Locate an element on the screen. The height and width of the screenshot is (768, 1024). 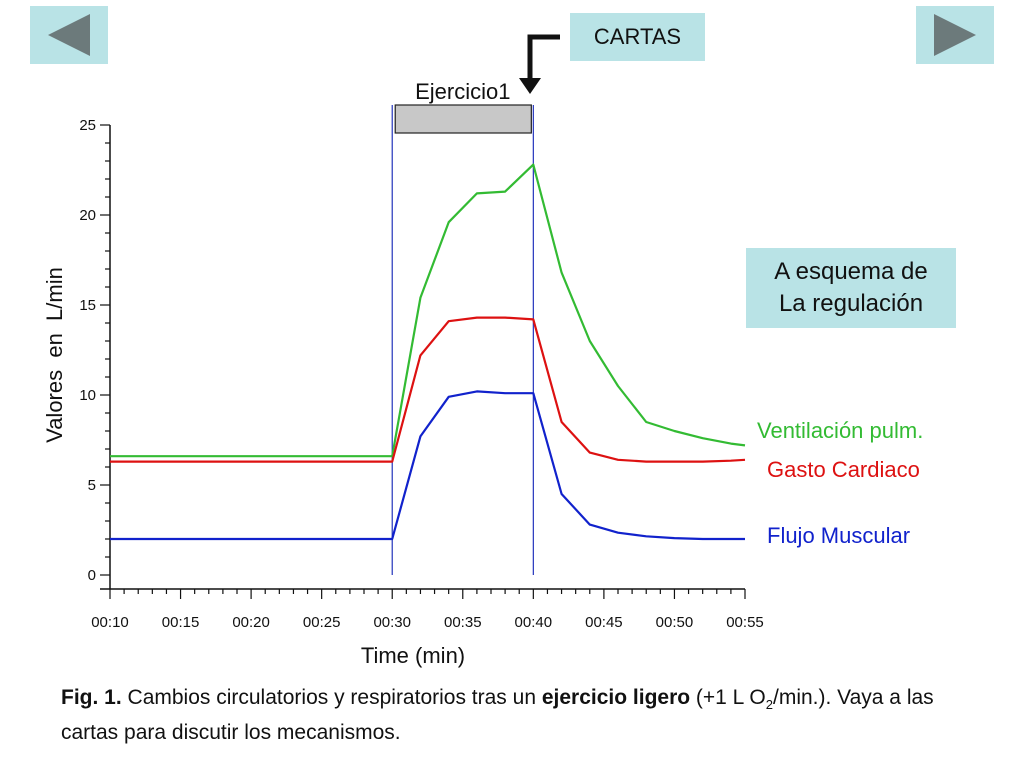
series-line-flujo-muscular is located at coordinates (427, 465).